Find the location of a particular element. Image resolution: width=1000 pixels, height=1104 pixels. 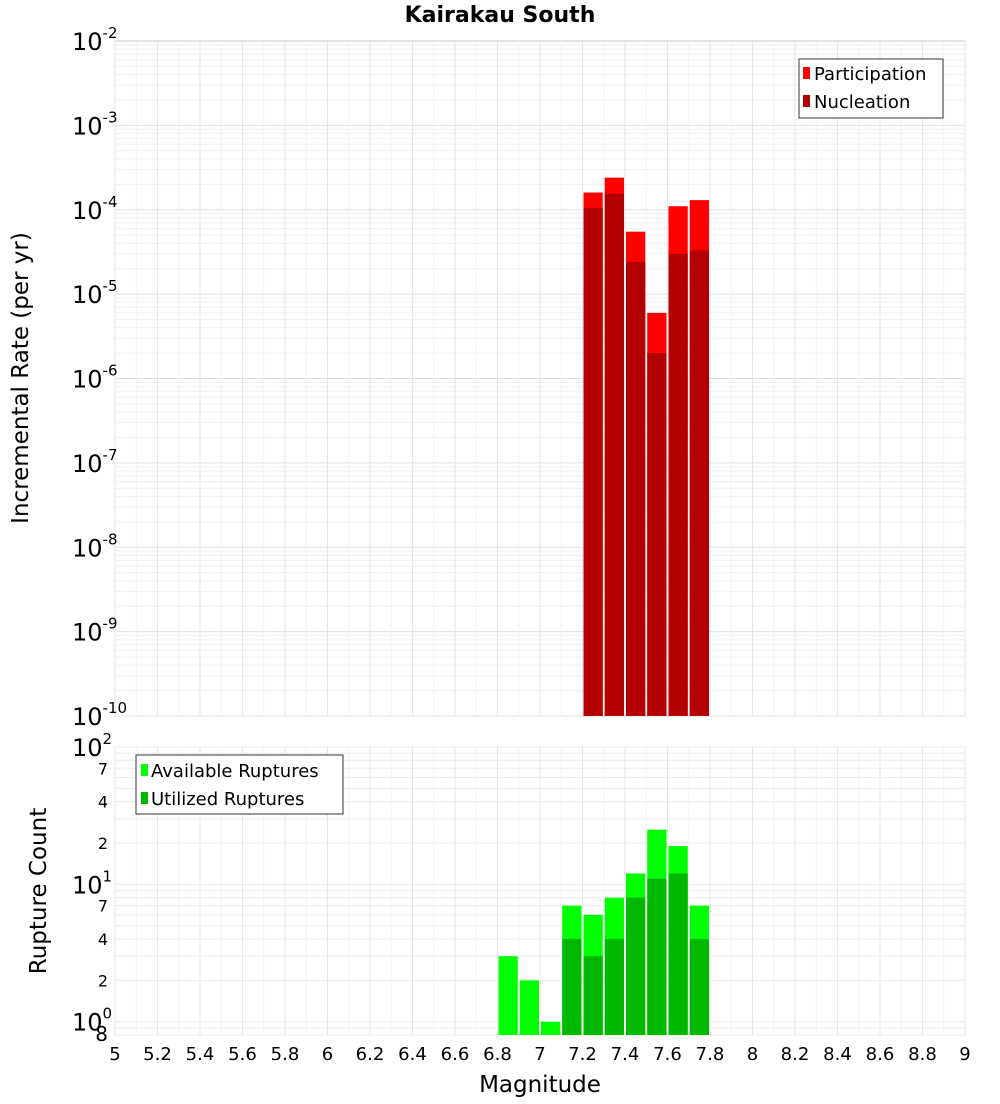

x-axis-label: Magnitude is located at coordinates (540, 1085).